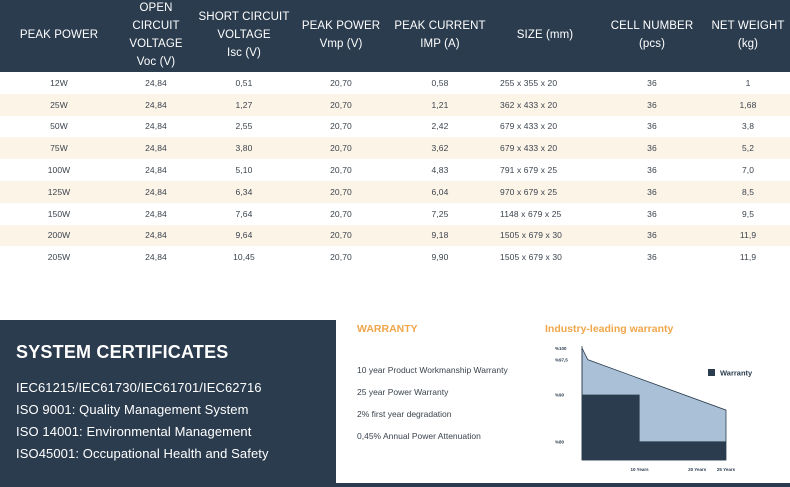 The image size is (790, 487). What do you see at coordinates (560, 441) in the screenshot?
I see `y-tick-label: %80` at bounding box center [560, 441].